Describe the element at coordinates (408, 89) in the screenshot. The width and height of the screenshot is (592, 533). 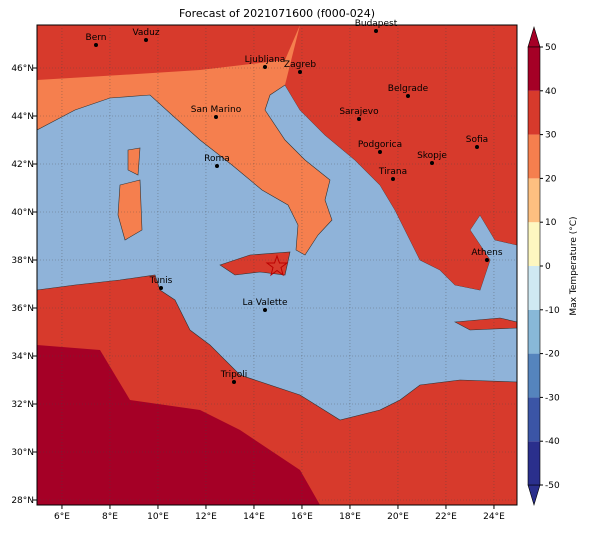
I see `city-label: Belgrade` at that location.